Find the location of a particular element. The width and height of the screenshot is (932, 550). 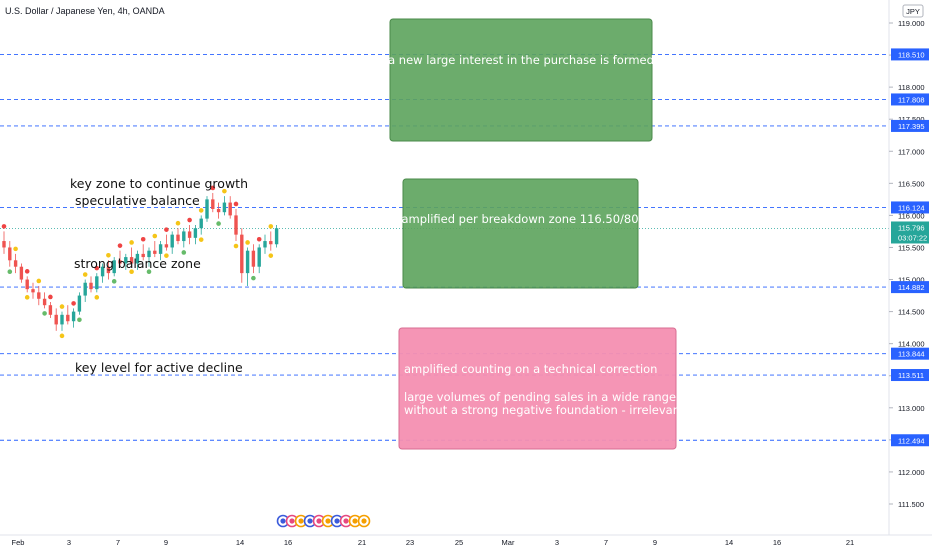

level-price-label: 113.511 is located at coordinates (911, 375).